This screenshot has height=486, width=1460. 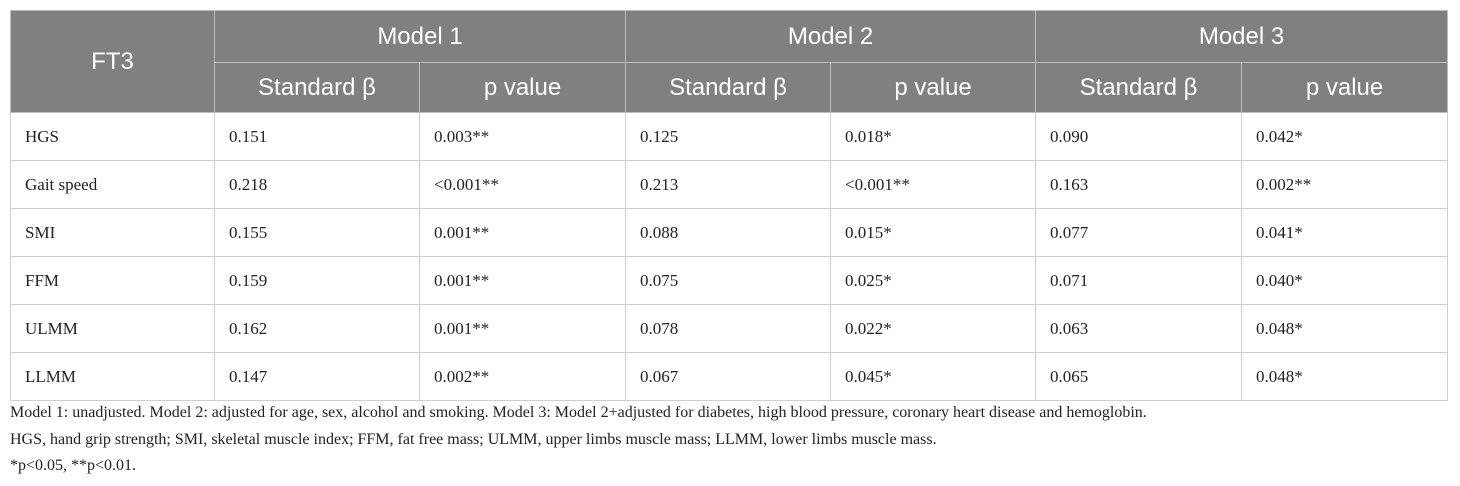 What do you see at coordinates (933, 280) in the screenshot?
I see `cell: 0.025*` at bounding box center [933, 280].